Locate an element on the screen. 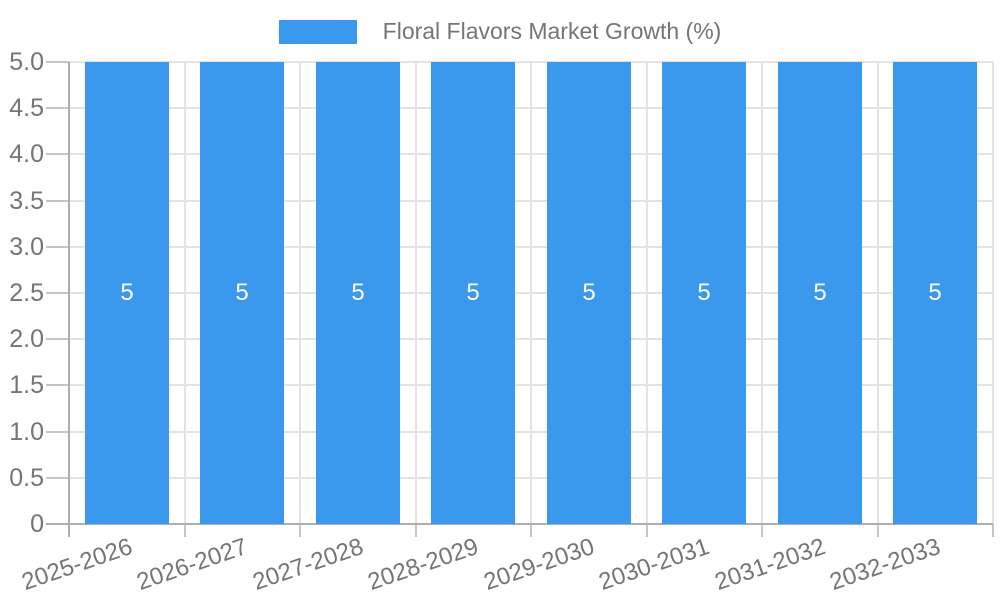 The width and height of the screenshot is (1000, 600). y-axis-label: 1.0 is located at coordinates (26, 432).